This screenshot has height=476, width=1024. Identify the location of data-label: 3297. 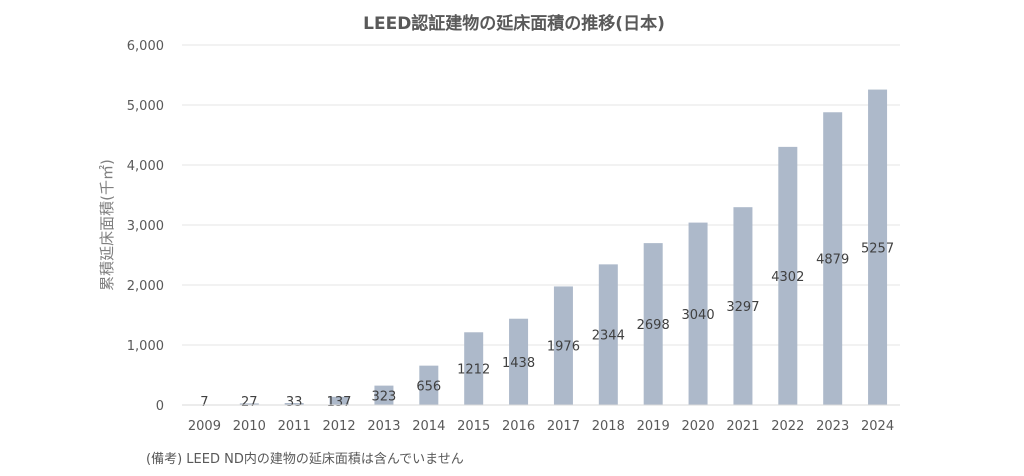
(742, 307).